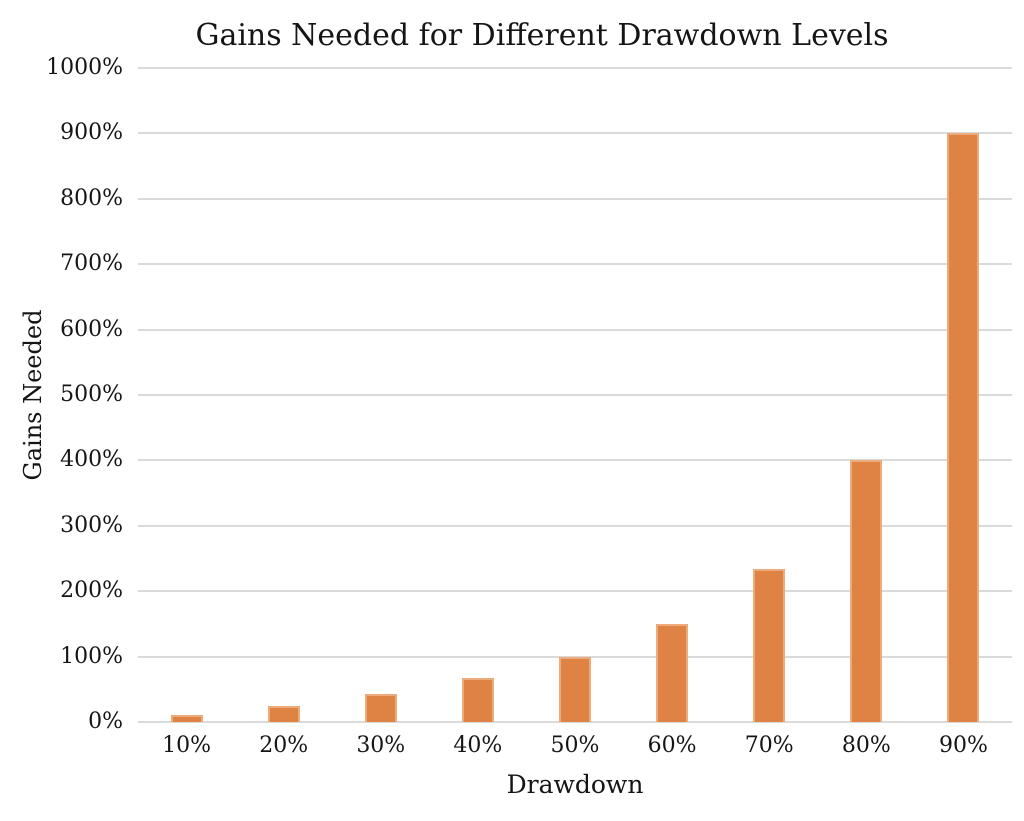 The height and width of the screenshot is (821, 1024). I want to click on y-tick-label: 200%, so click(91, 591).